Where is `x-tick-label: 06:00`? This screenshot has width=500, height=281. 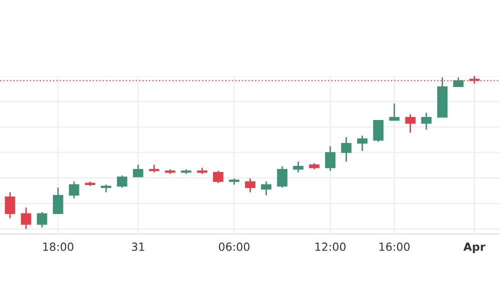
x-tick-label: 06:00 is located at coordinates (234, 246).